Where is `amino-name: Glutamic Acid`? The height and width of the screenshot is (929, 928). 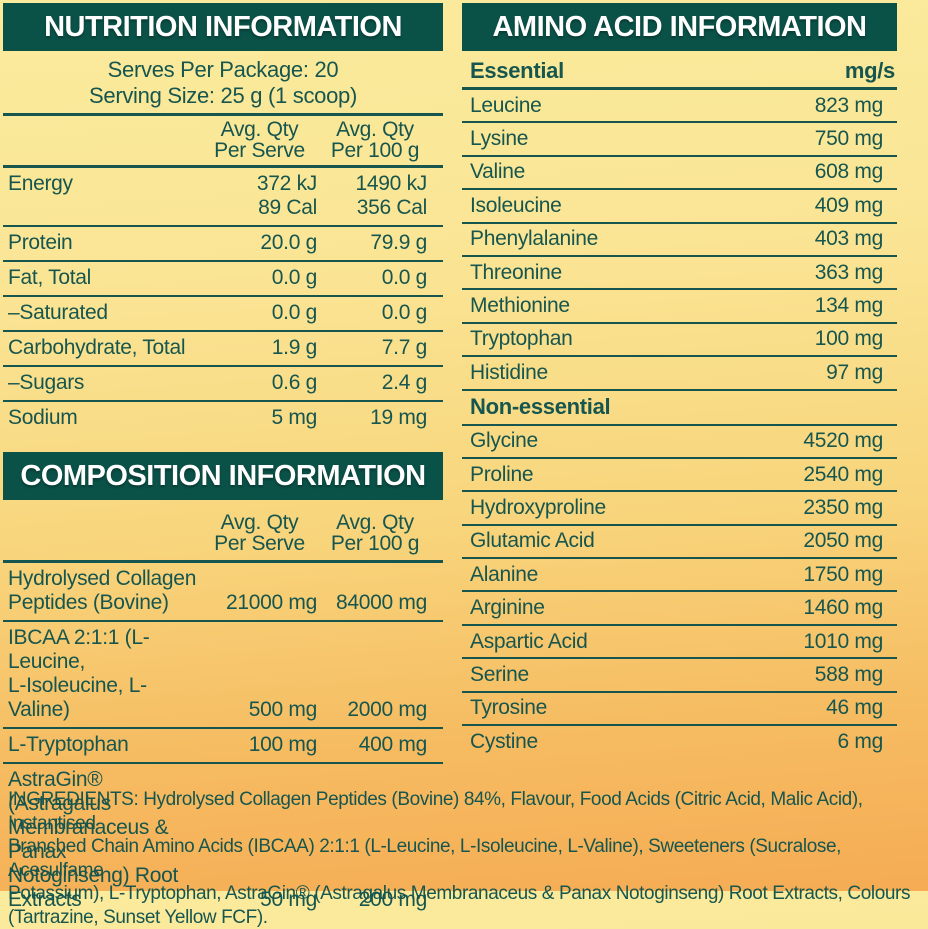
amino-name: Glutamic Acid is located at coordinates (532, 541).